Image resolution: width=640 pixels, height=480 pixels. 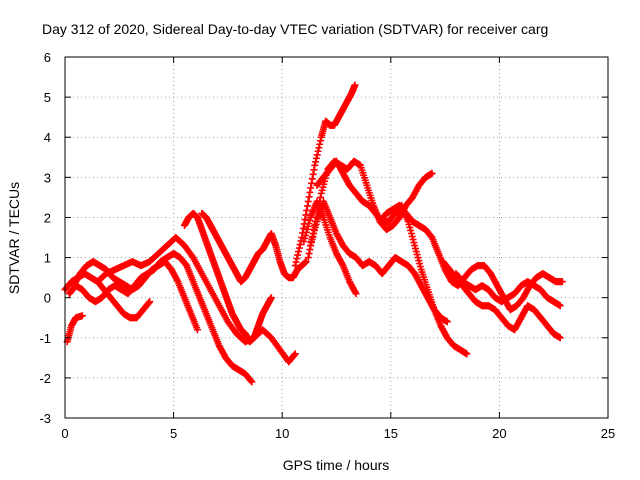 What do you see at coordinates (391, 433) in the screenshot?
I see `x-tick-label: 15` at bounding box center [391, 433].